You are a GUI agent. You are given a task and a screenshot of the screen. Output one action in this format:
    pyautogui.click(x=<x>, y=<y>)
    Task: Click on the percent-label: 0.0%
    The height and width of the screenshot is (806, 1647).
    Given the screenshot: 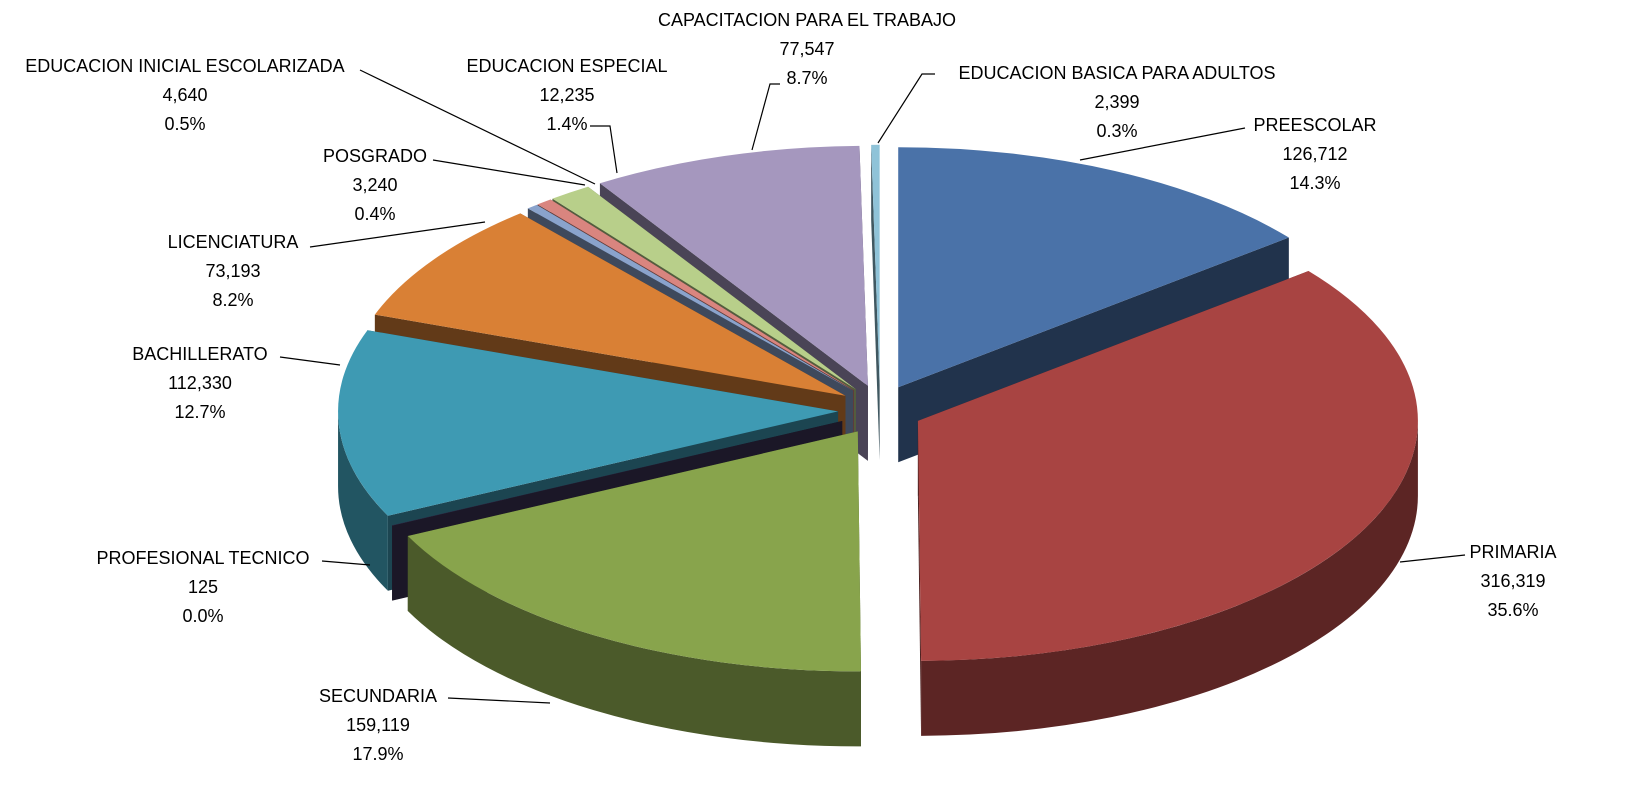 What is the action you would take?
    pyautogui.click(x=202, y=616)
    